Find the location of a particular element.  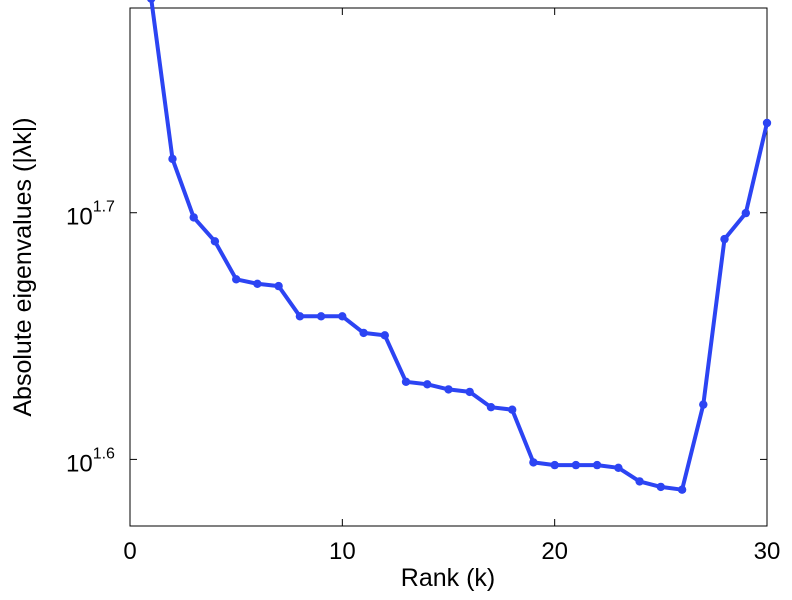

y-tick-label: 101.6 is located at coordinates (90, 461).